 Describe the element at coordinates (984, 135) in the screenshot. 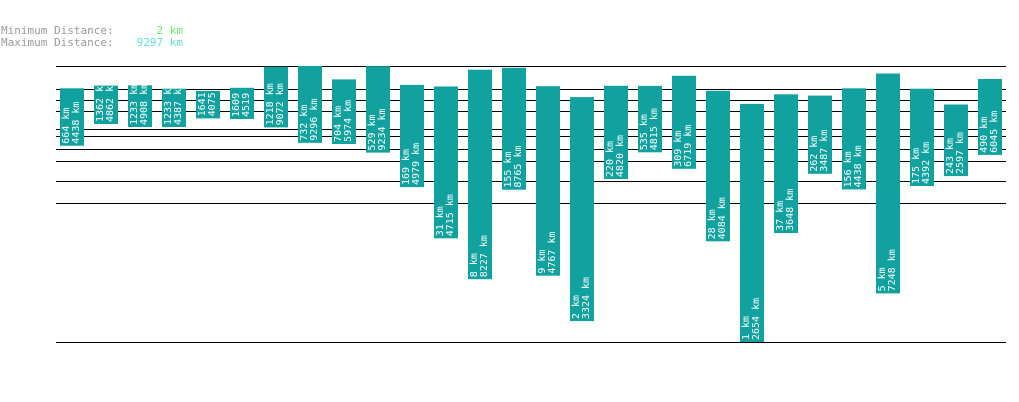

I see `bar-min-label-27: 490 km` at that location.